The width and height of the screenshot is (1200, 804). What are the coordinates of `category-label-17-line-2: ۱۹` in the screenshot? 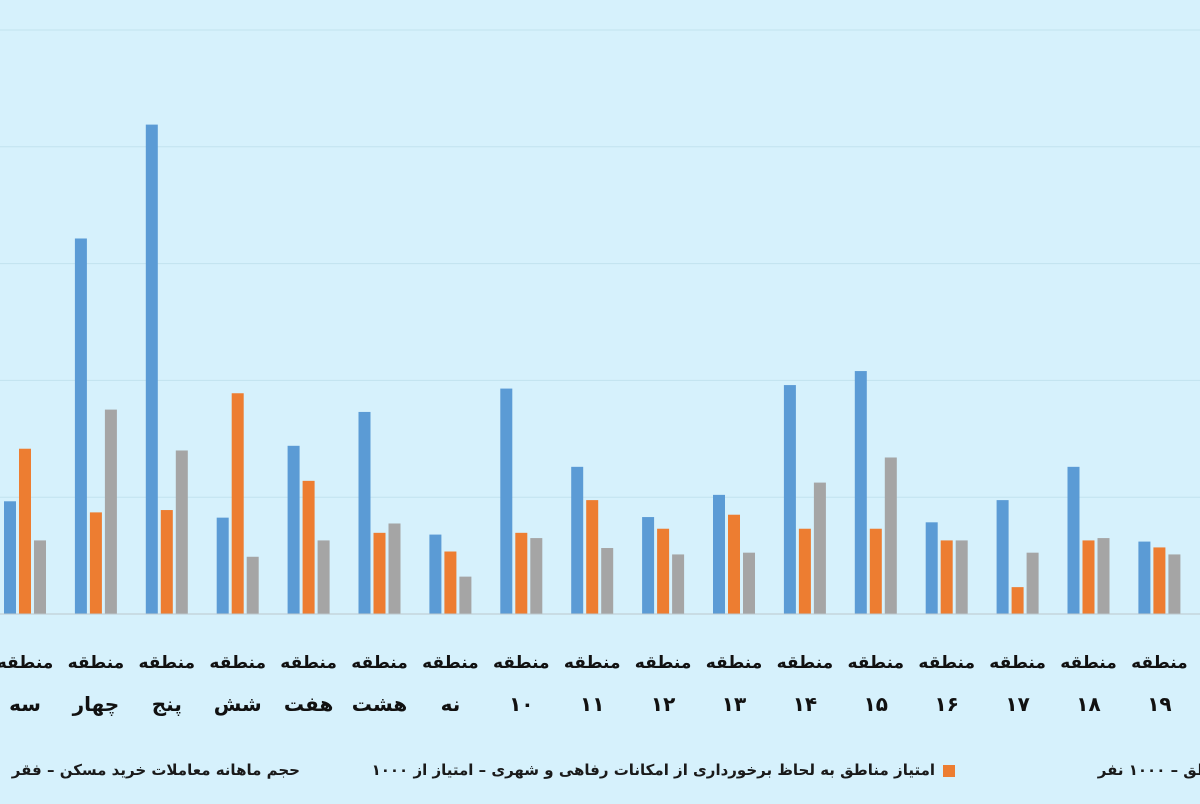 It's located at (1159, 704).